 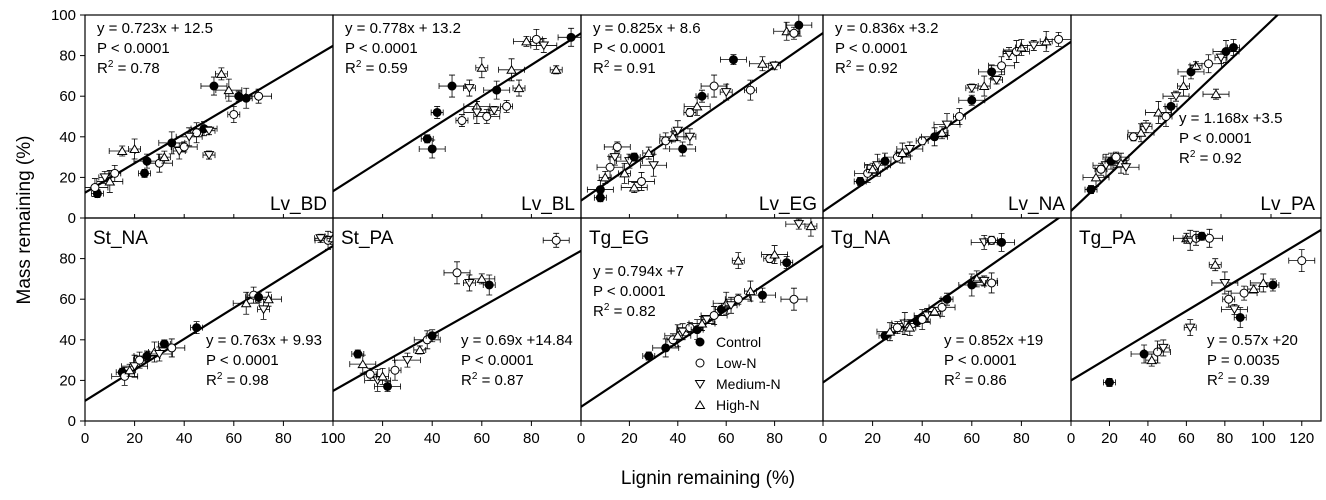 I want to click on panel-name: Tg_PA, so click(x=1107, y=238).